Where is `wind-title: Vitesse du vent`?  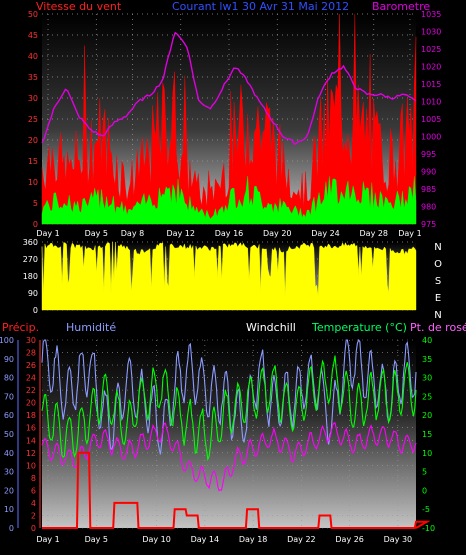 wind-title: Vitesse du vent is located at coordinates (79, 6).